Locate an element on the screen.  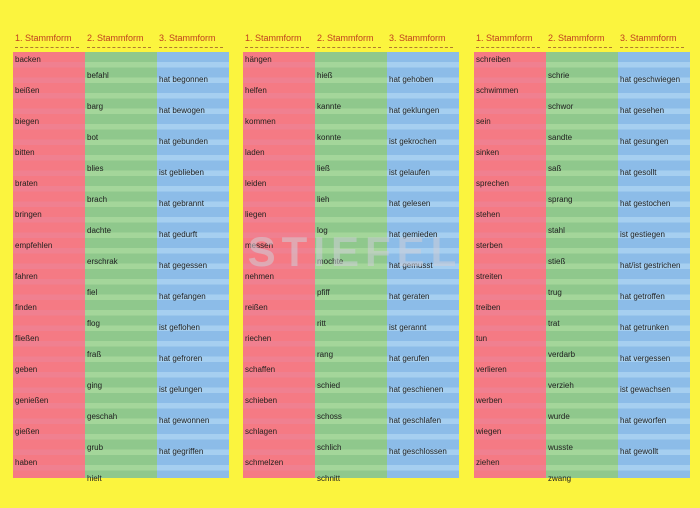
verb-form-cell: erschrak is located at coordinates (102, 261).